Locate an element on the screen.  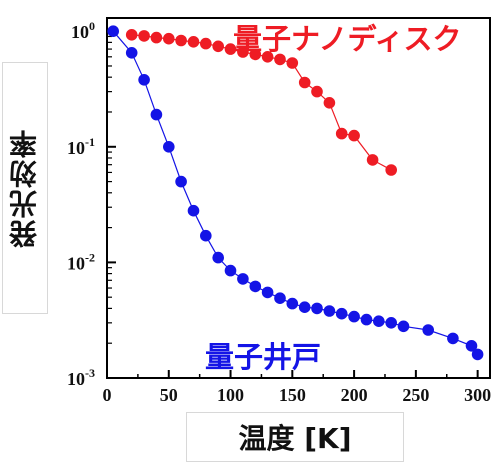
x-tick-label: 200 is located at coordinates (354, 395).